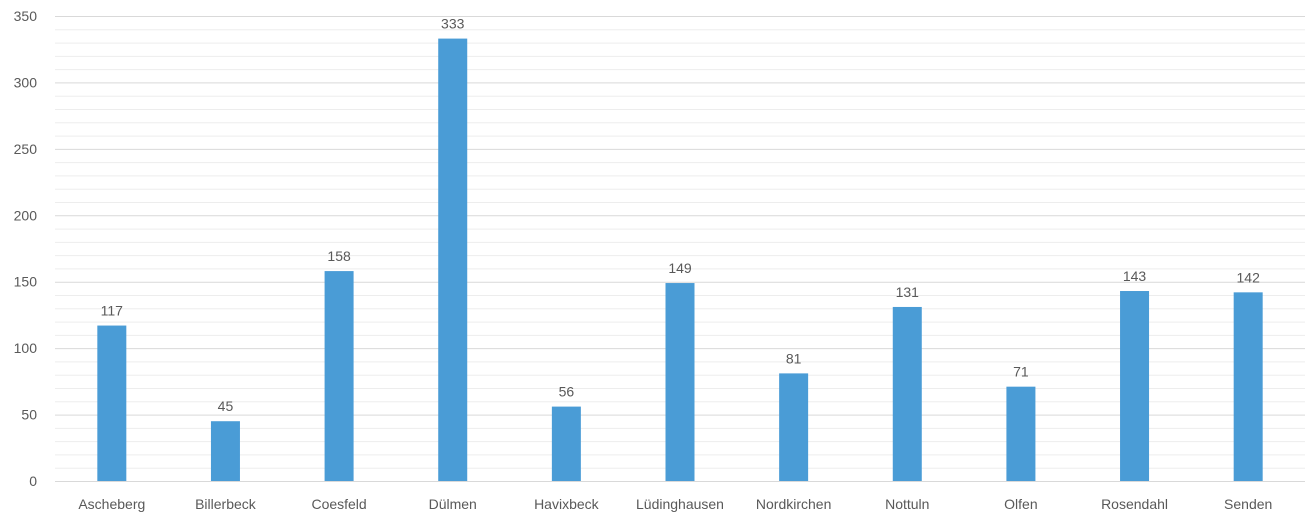  I want to click on data-label: 333, so click(453, 24).